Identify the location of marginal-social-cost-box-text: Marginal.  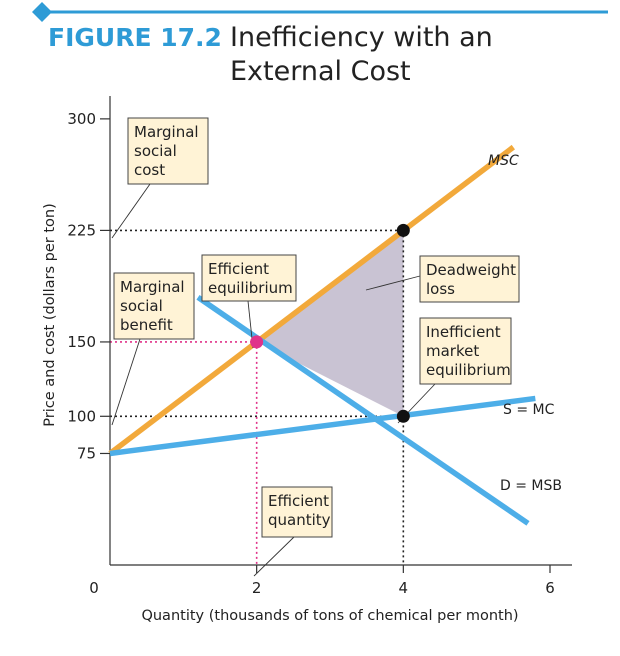
(166, 132).